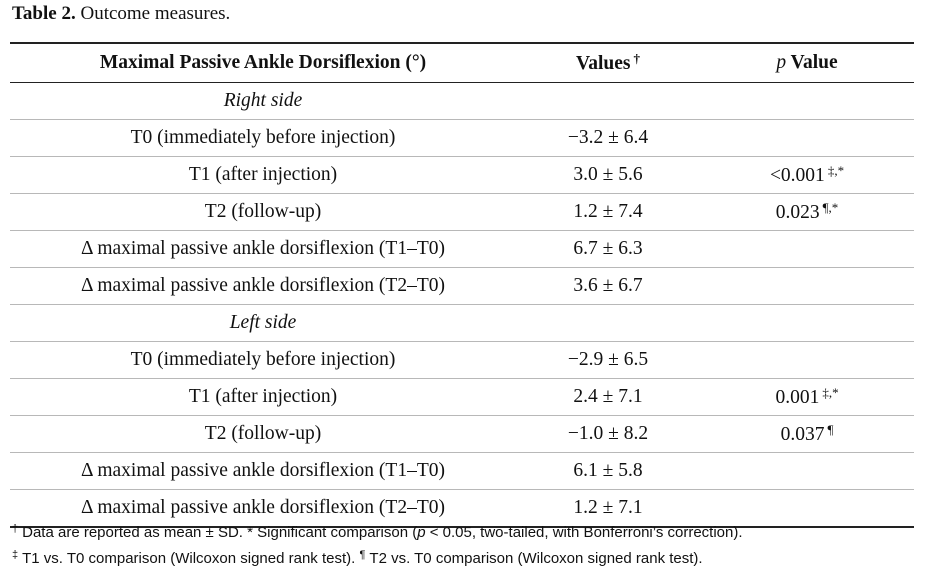 This screenshot has height=570, width=940. What do you see at coordinates (608, 360) in the screenshot?
I see `measure-value: −2.9 ± 6.5` at bounding box center [608, 360].